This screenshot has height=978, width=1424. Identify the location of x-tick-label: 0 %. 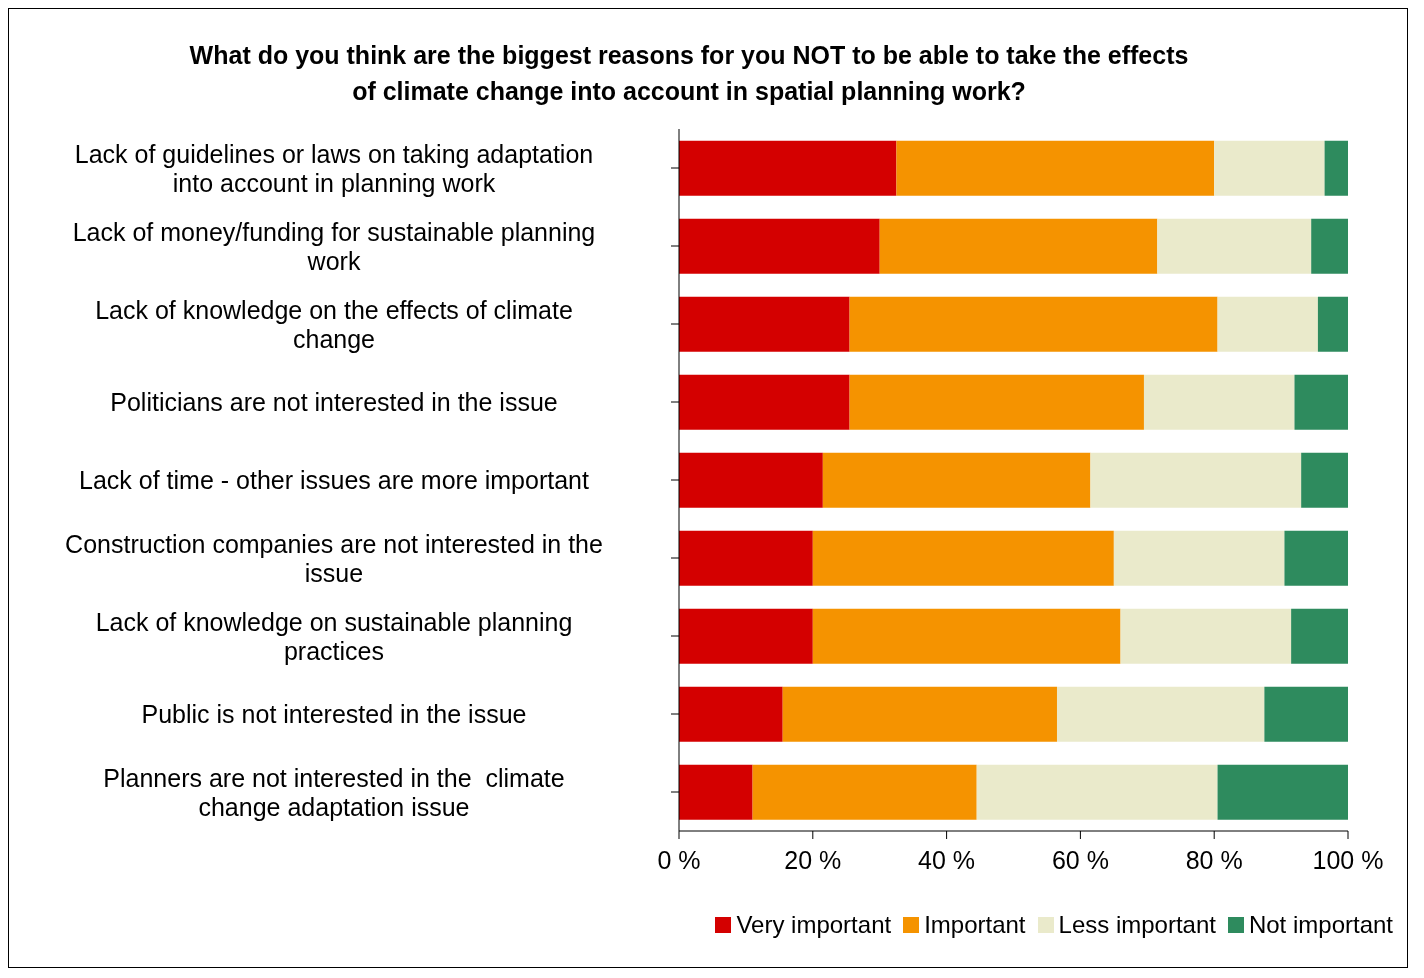
(679, 859).